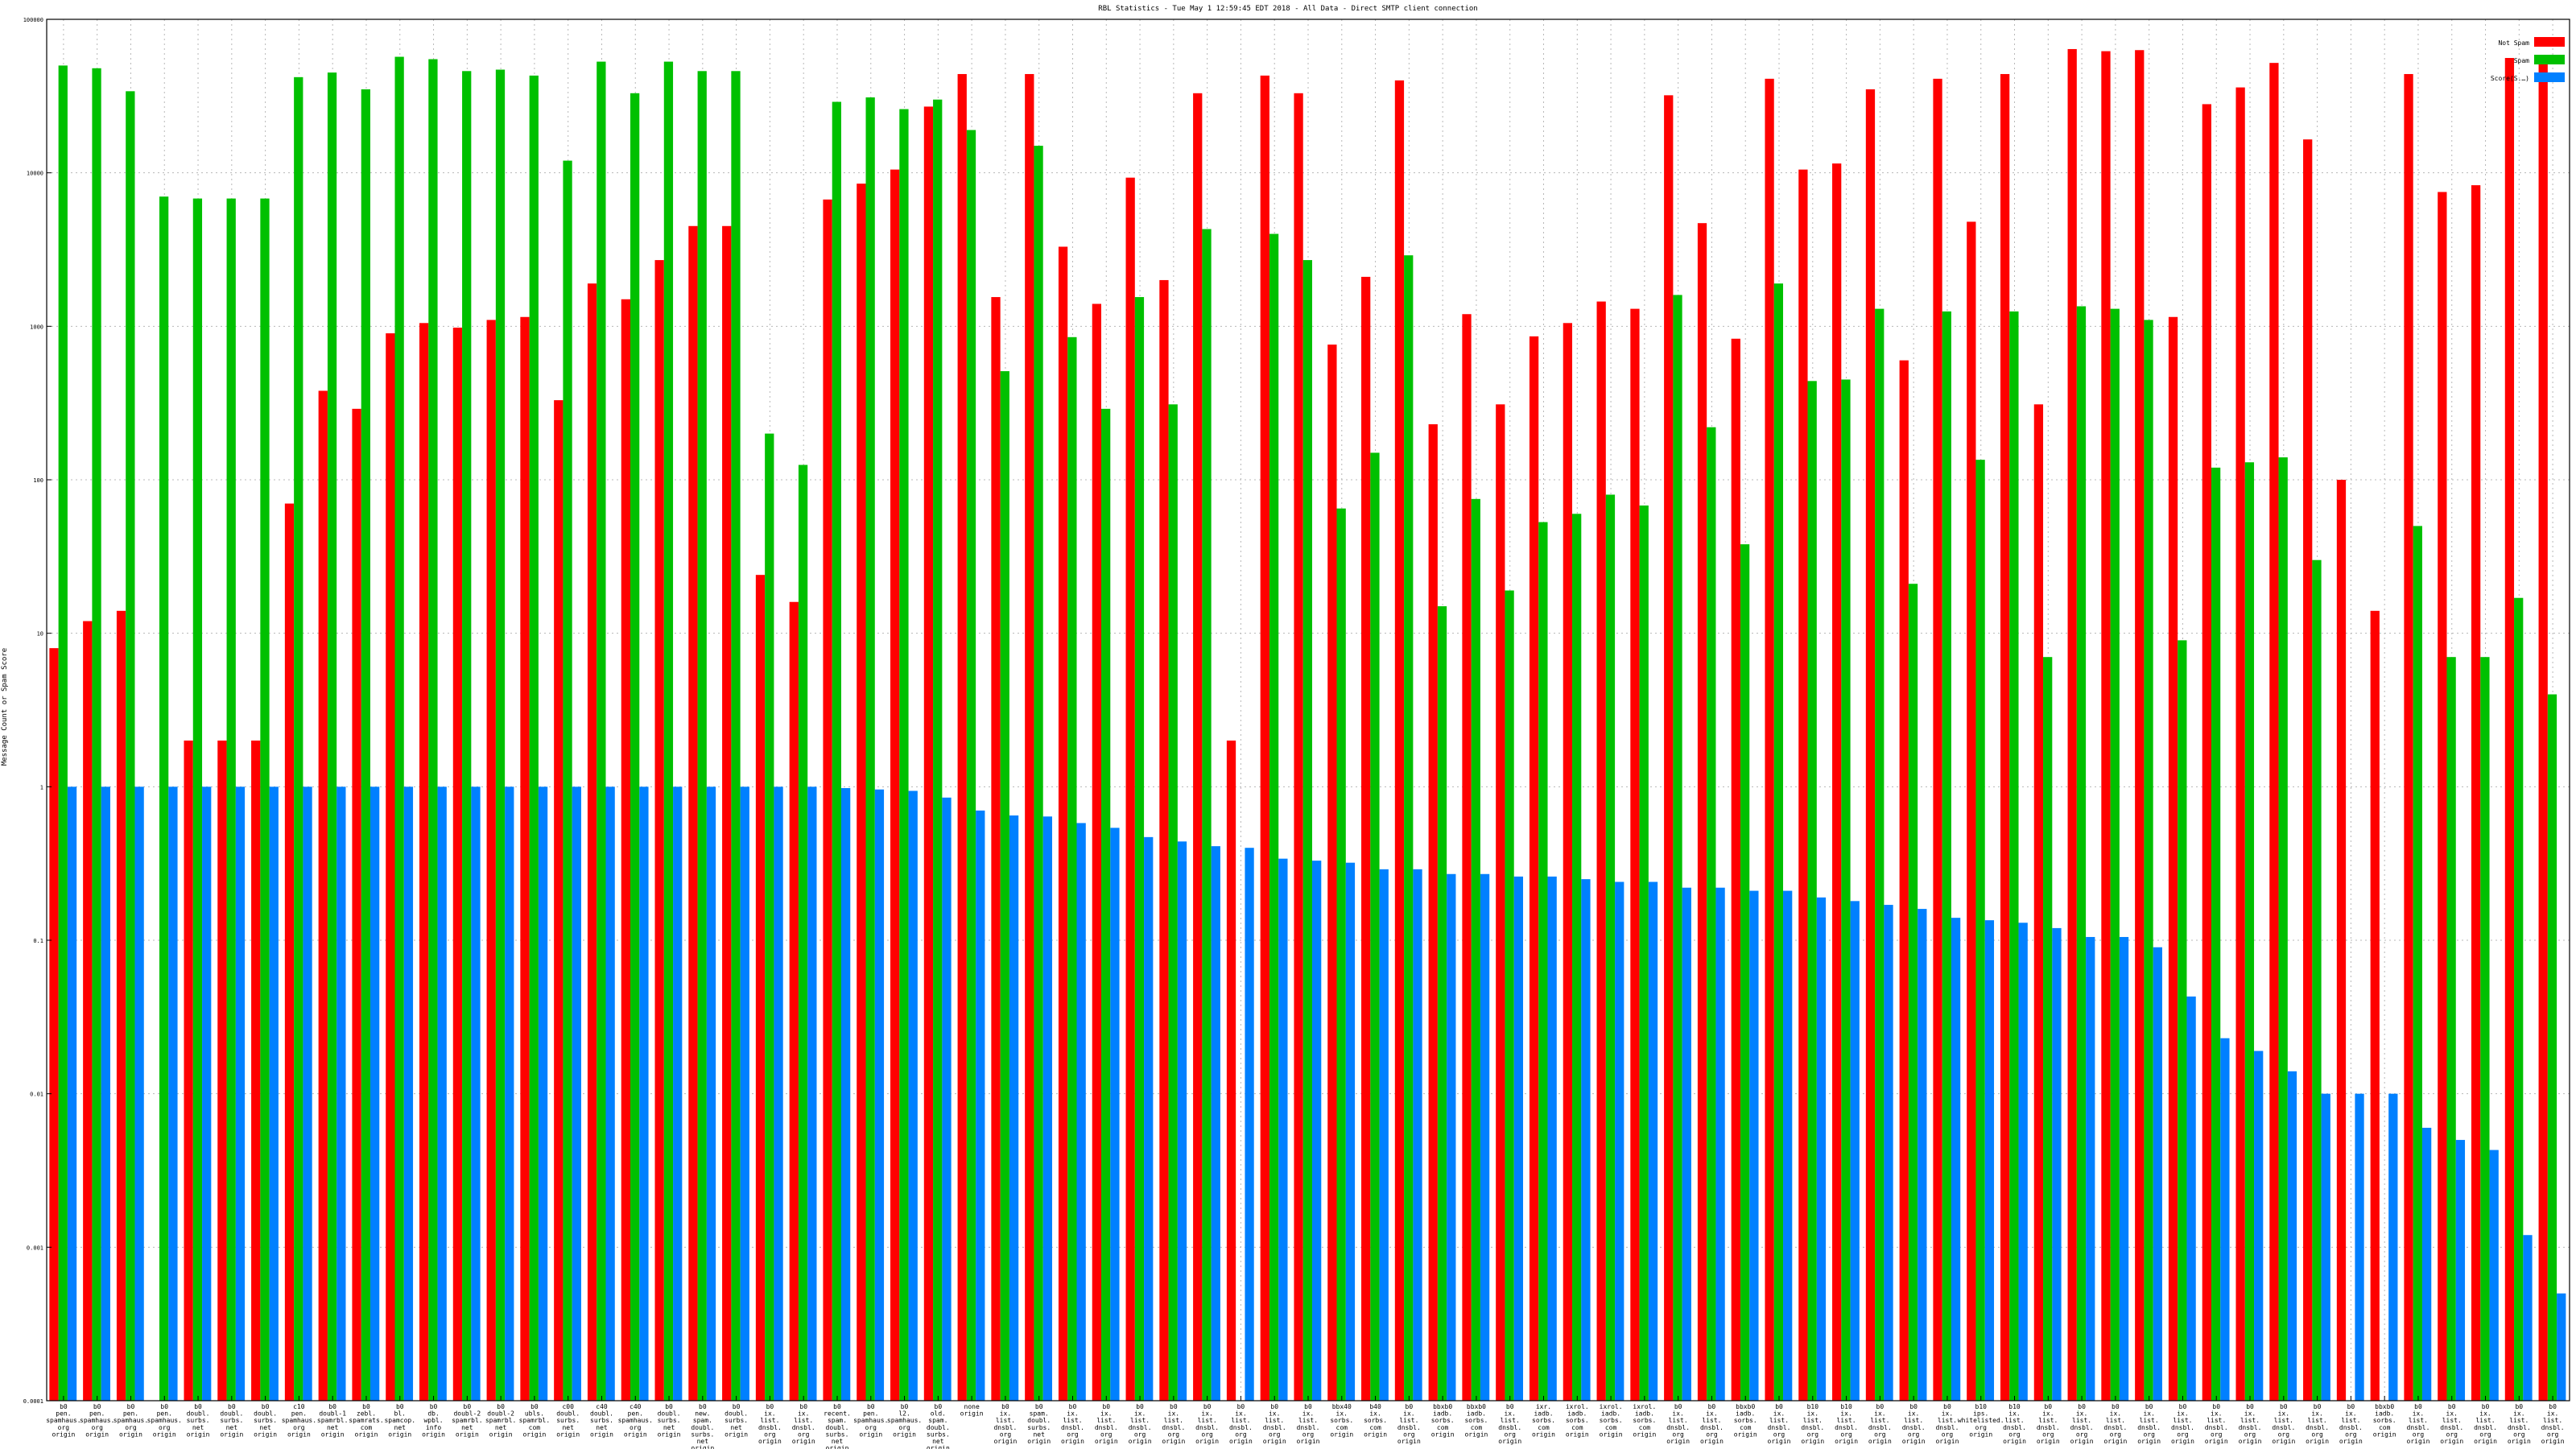  I want to click on x-category-label-line: b10, so click(1846, 1406).